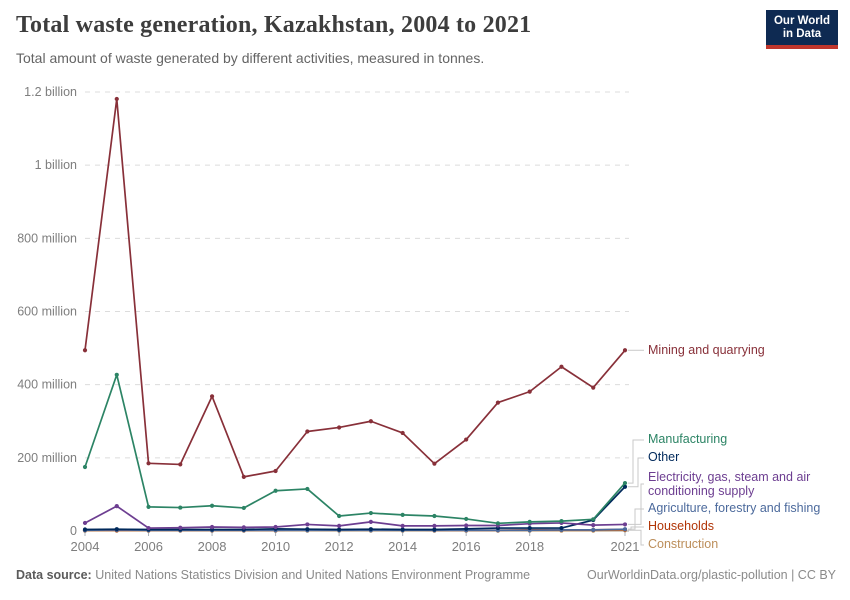 The image size is (850, 600). I want to click on owid-logo: Our World in Data, so click(802, 29).